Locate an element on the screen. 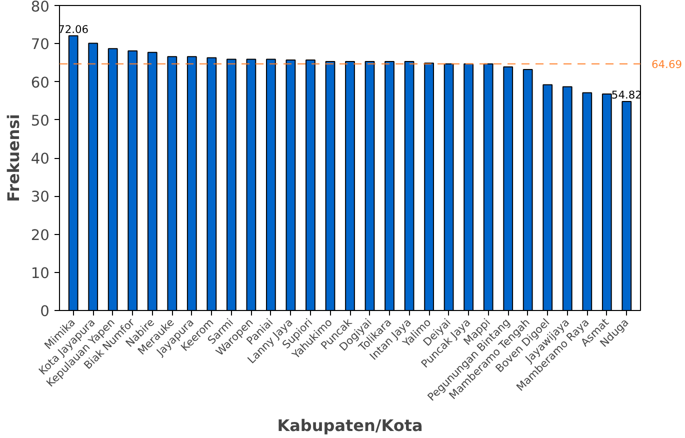  y-tick-label: 30 is located at coordinates (40, 197).